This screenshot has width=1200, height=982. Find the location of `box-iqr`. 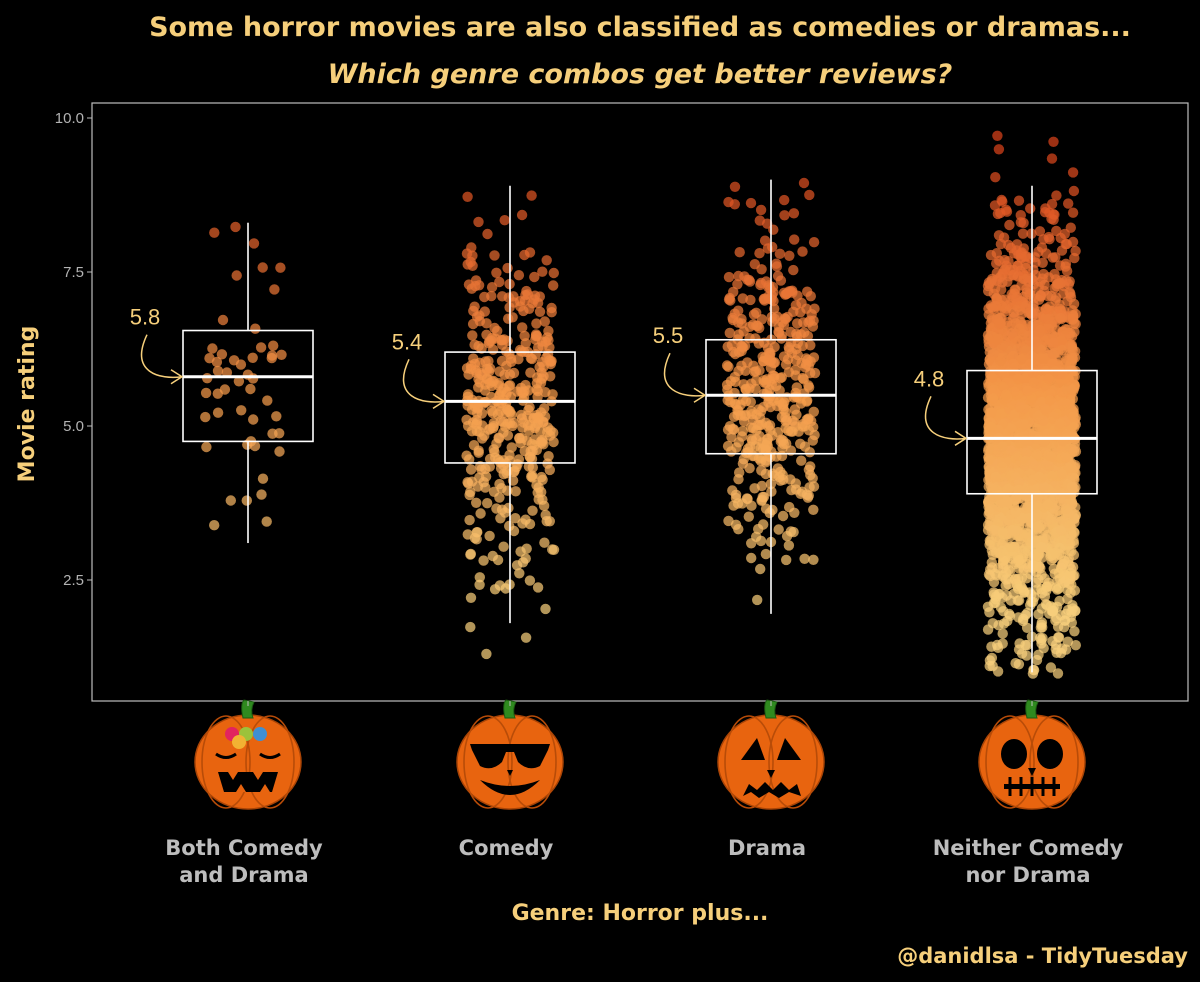

box-iqr is located at coordinates (248, 386).